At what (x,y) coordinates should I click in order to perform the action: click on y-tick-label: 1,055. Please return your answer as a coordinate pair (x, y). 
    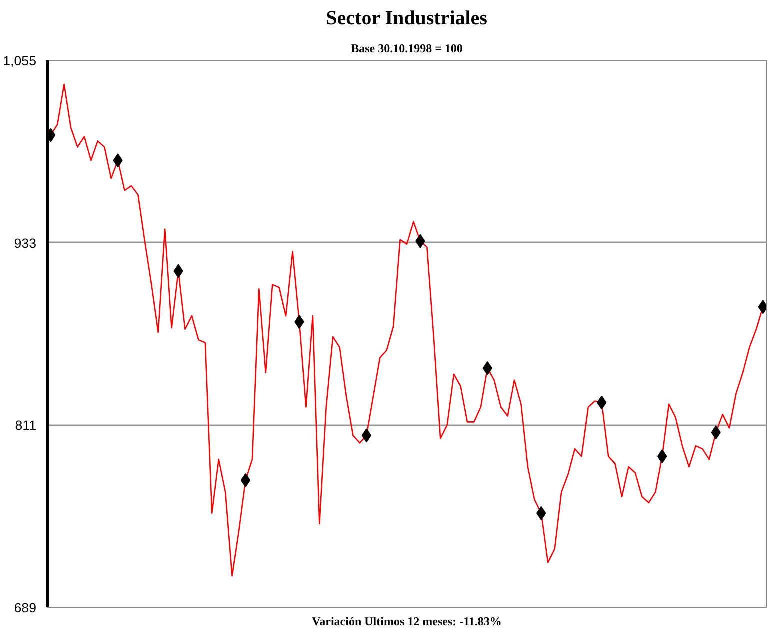
    Looking at the image, I should click on (20, 61).